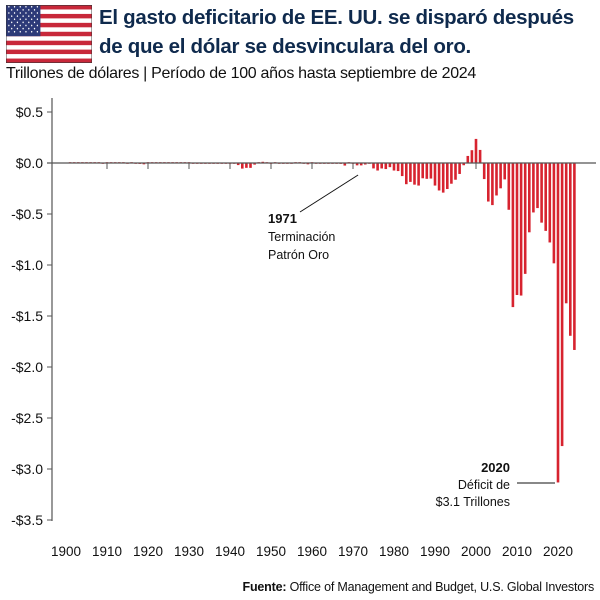 The width and height of the screenshot is (600, 600). I want to click on bar-2001, so click(480, 156).